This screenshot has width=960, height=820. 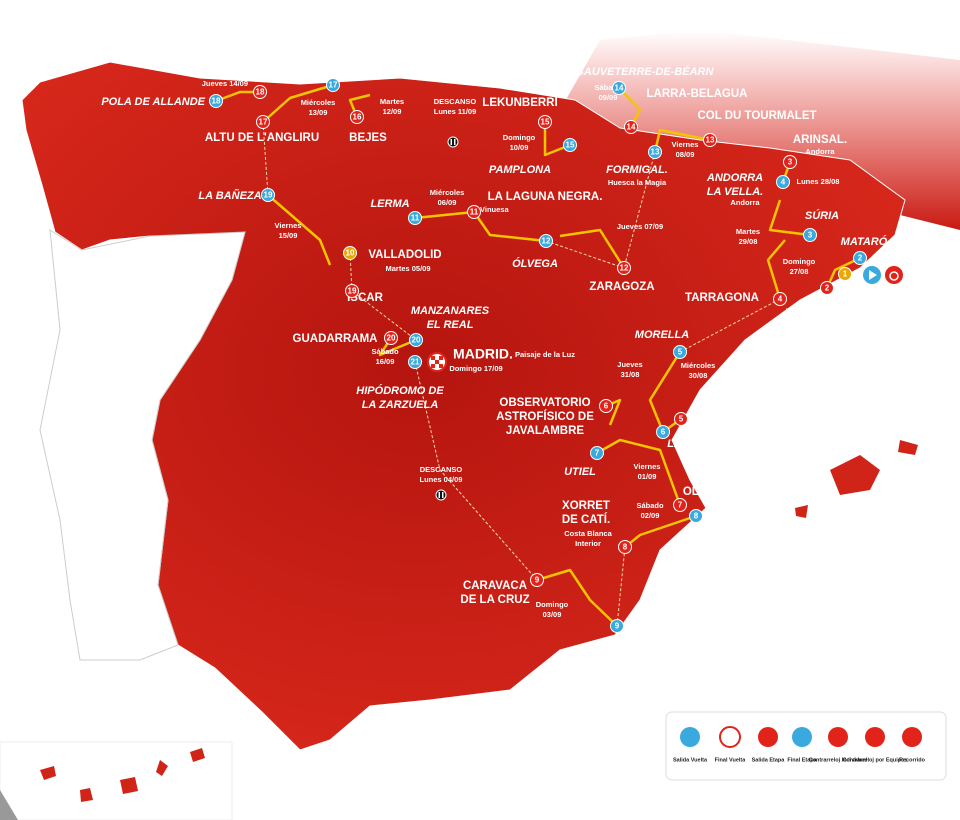 I want to click on place-label: LA VELLA., so click(x=735, y=192).